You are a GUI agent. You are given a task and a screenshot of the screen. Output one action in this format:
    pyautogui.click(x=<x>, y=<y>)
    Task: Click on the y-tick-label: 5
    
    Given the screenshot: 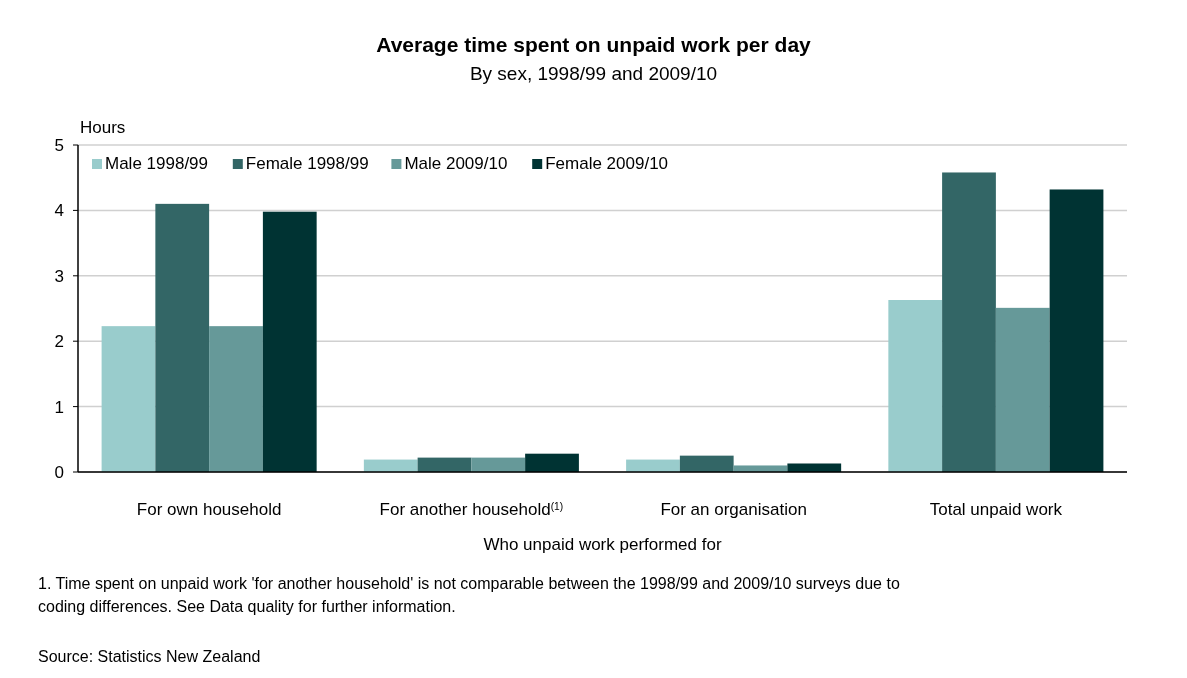 What is the action you would take?
    pyautogui.click(x=59, y=145)
    